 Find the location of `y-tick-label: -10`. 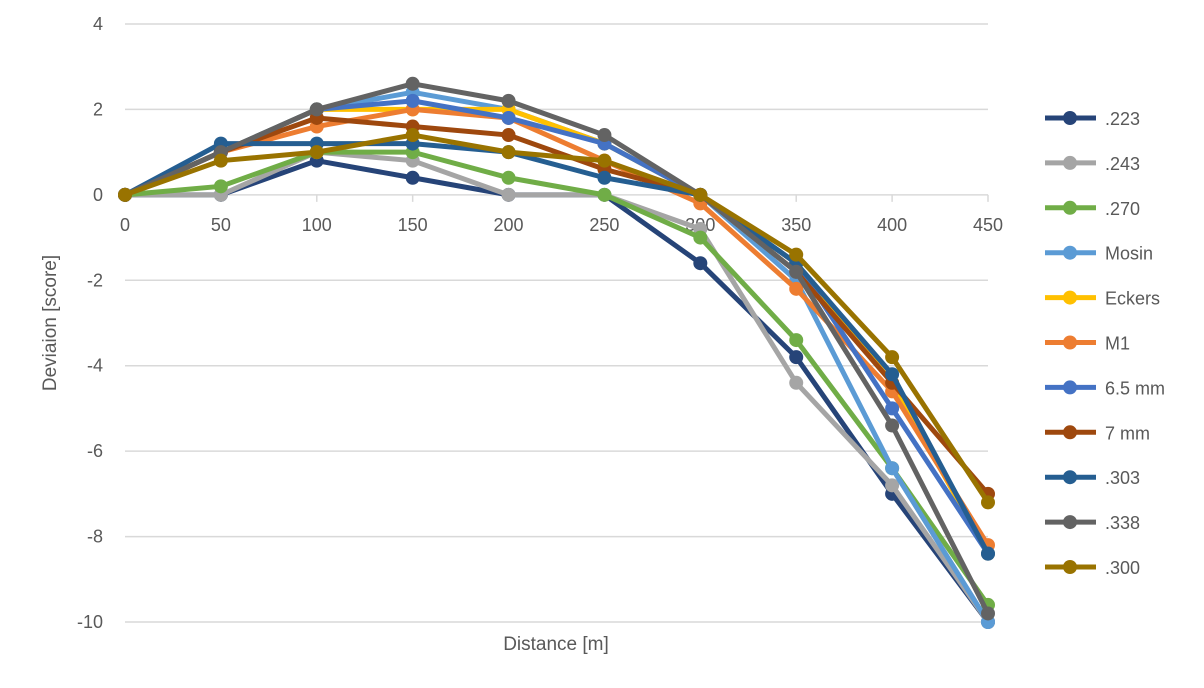

y-tick-label: -10 is located at coordinates (90, 622).